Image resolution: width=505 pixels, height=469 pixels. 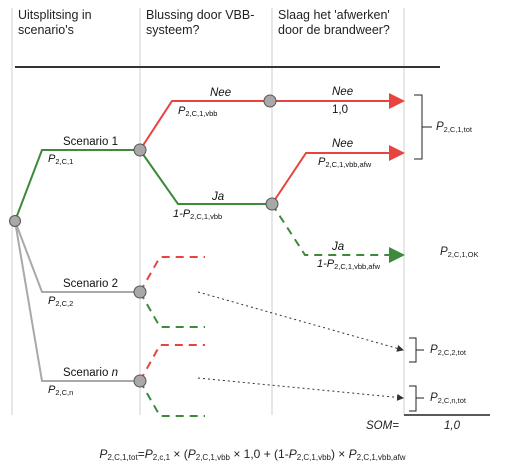 I want to click on node-vbb-nee, so click(x=270, y=101).